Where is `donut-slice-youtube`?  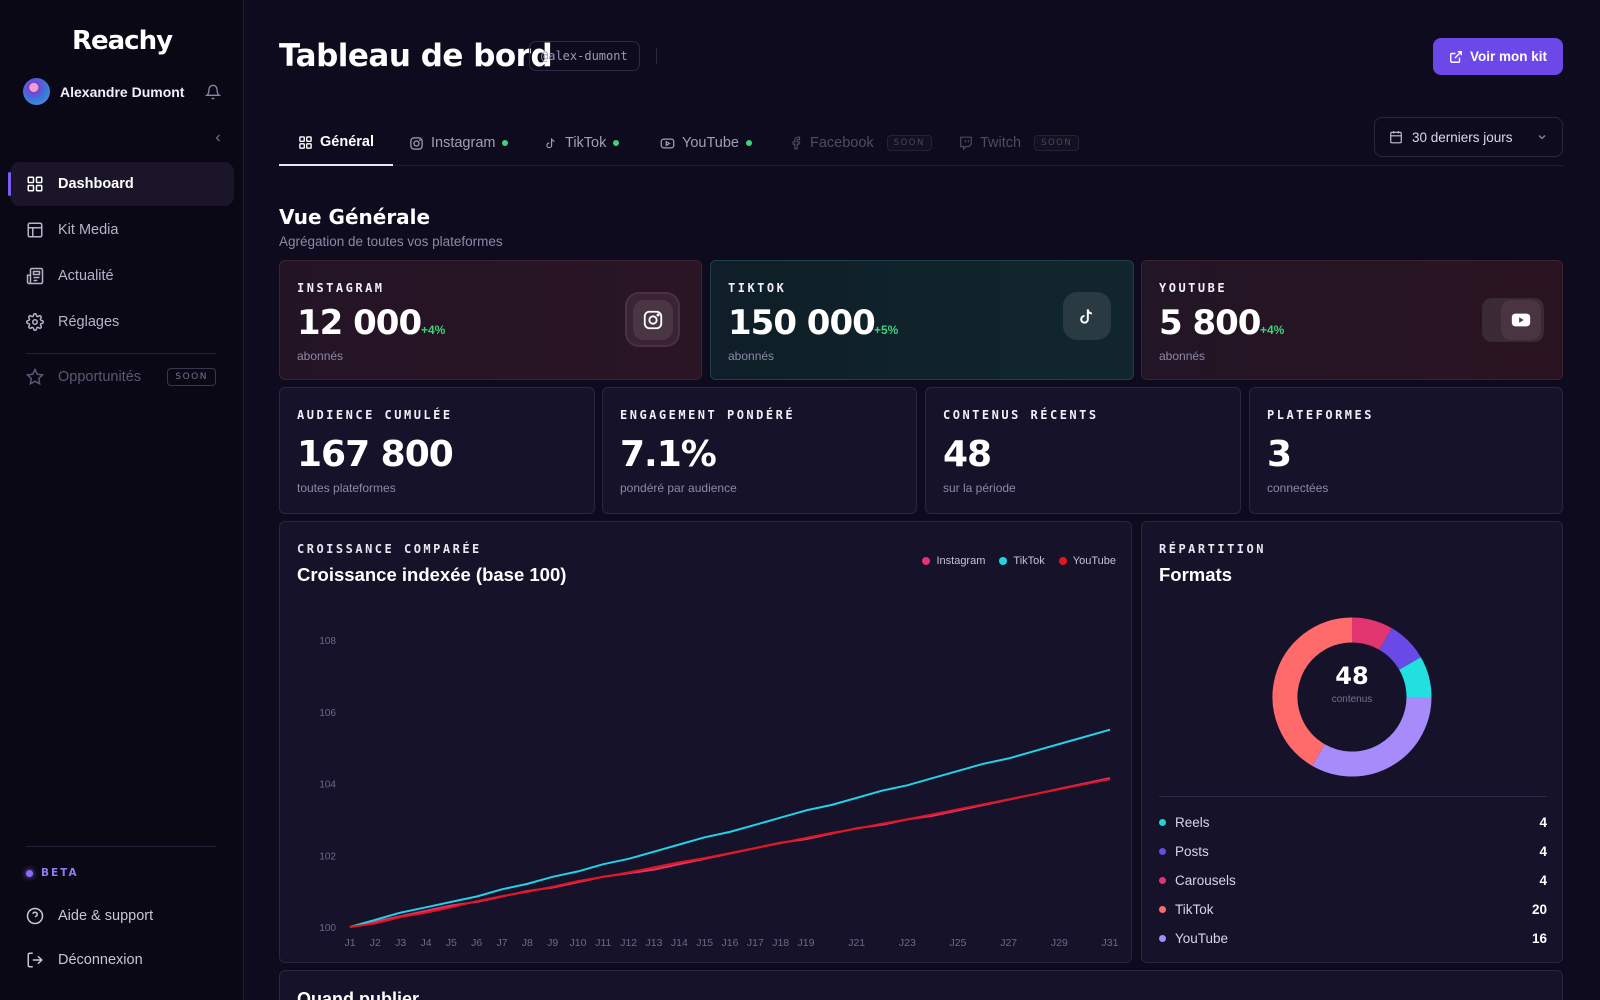
donut-slice-youtube is located at coordinates (1372, 736).